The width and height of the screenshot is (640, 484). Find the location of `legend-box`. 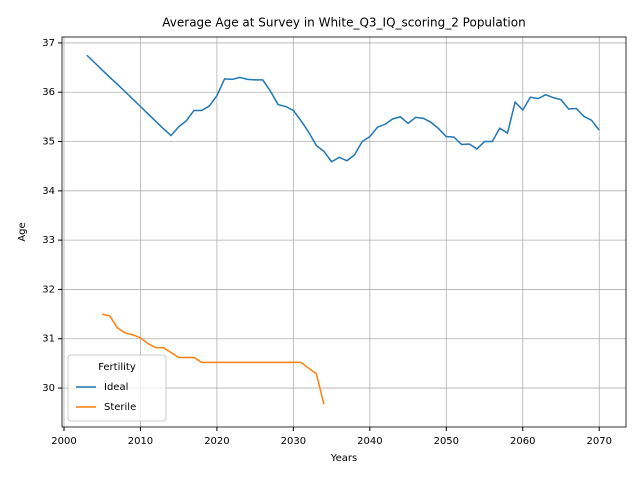

legend-box is located at coordinates (117, 388).